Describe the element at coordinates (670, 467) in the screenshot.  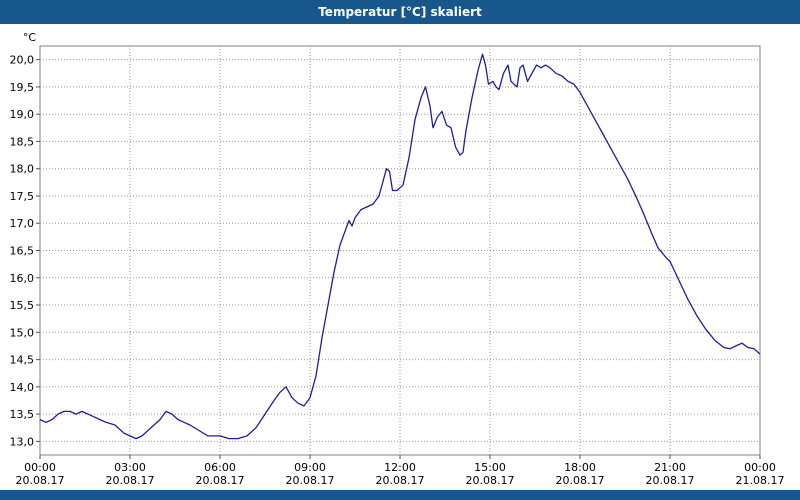
I see `svg-text: 21:00` at that location.